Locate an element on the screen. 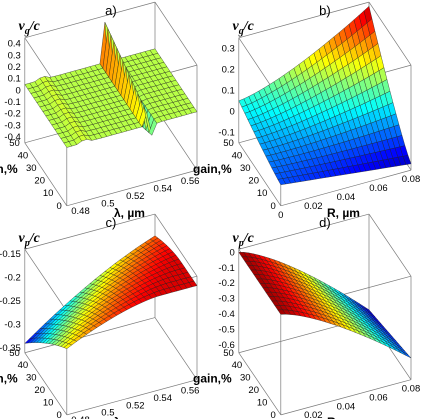 The width and height of the screenshot is (436, 419). z-tick-label: -0.6 is located at coordinates (226, 345).